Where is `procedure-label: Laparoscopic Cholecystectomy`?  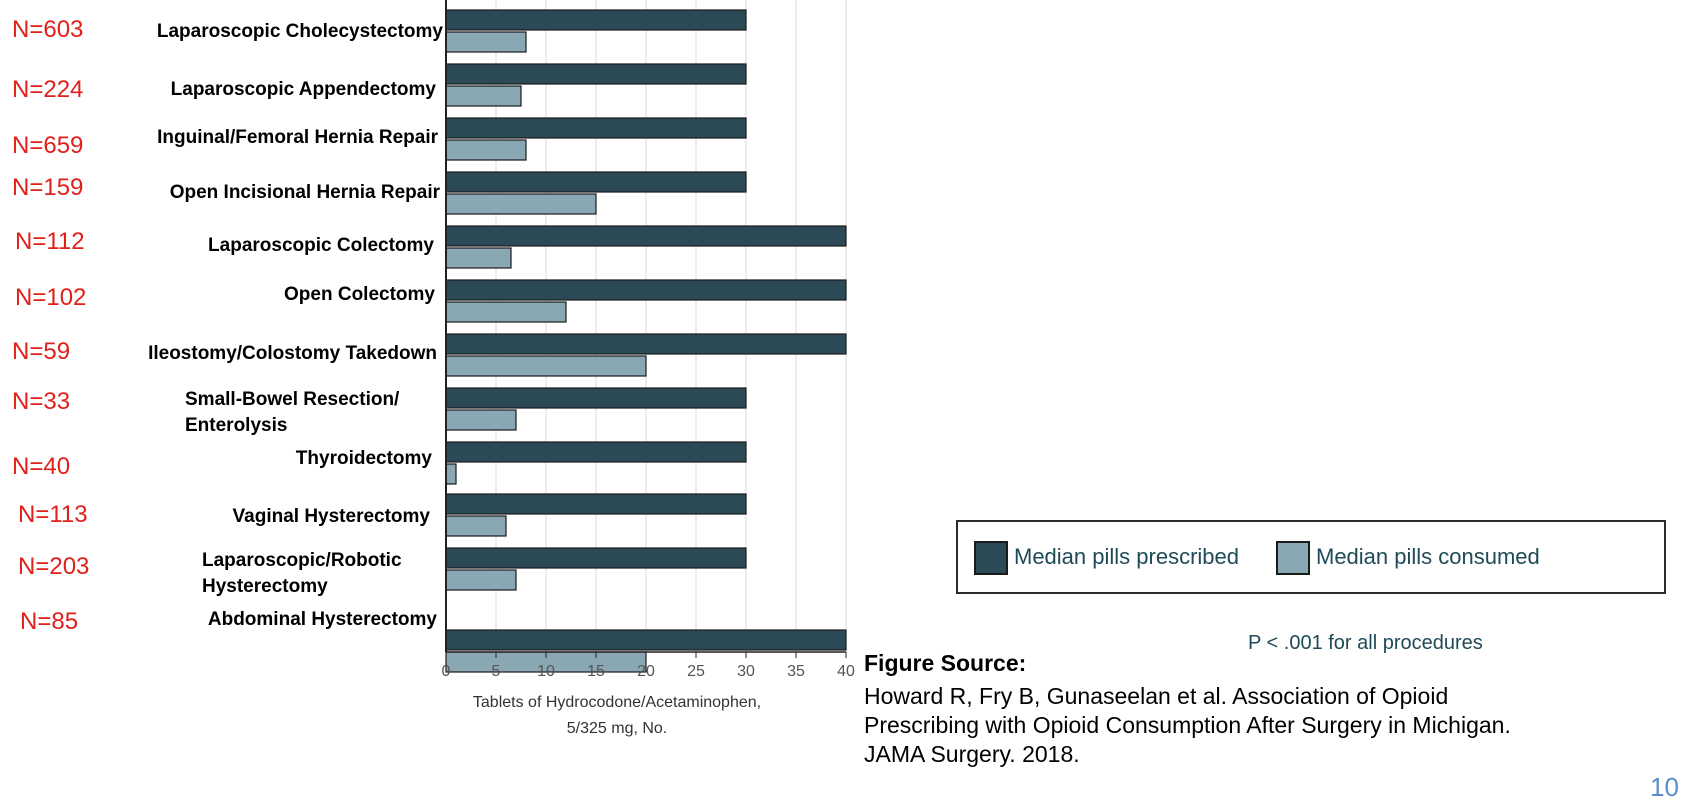 procedure-label: Laparoscopic Cholecystectomy is located at coordinates (300, 31).